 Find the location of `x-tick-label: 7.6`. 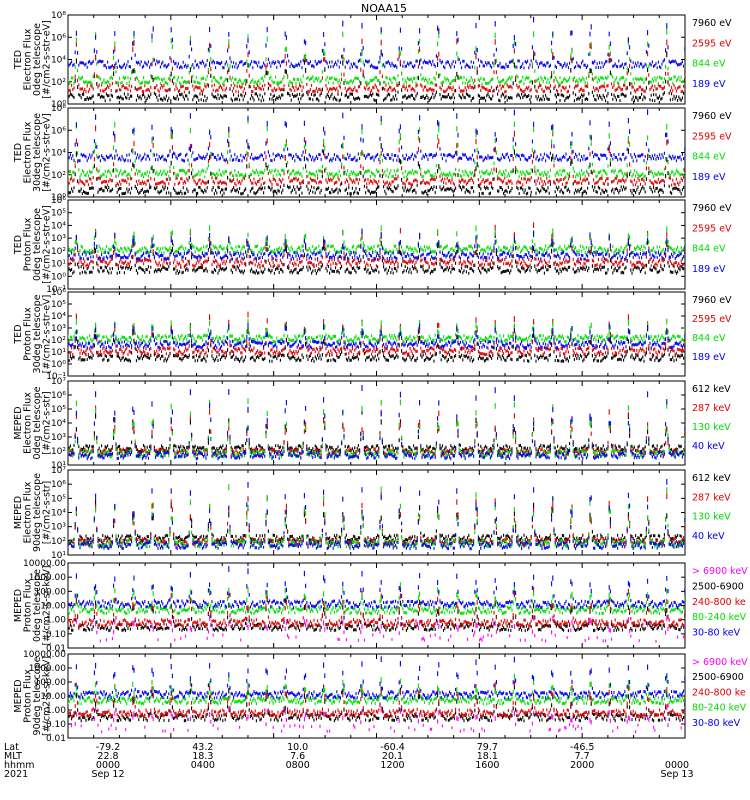

x-tick-label: 7.6 is located at coordinates (297, 756).